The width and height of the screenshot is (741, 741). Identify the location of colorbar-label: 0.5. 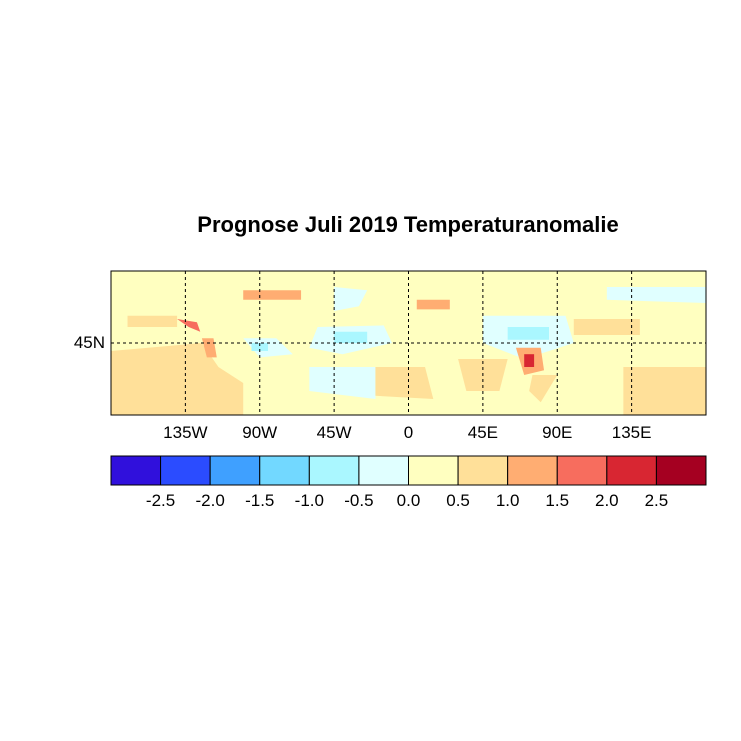
(458, 500).